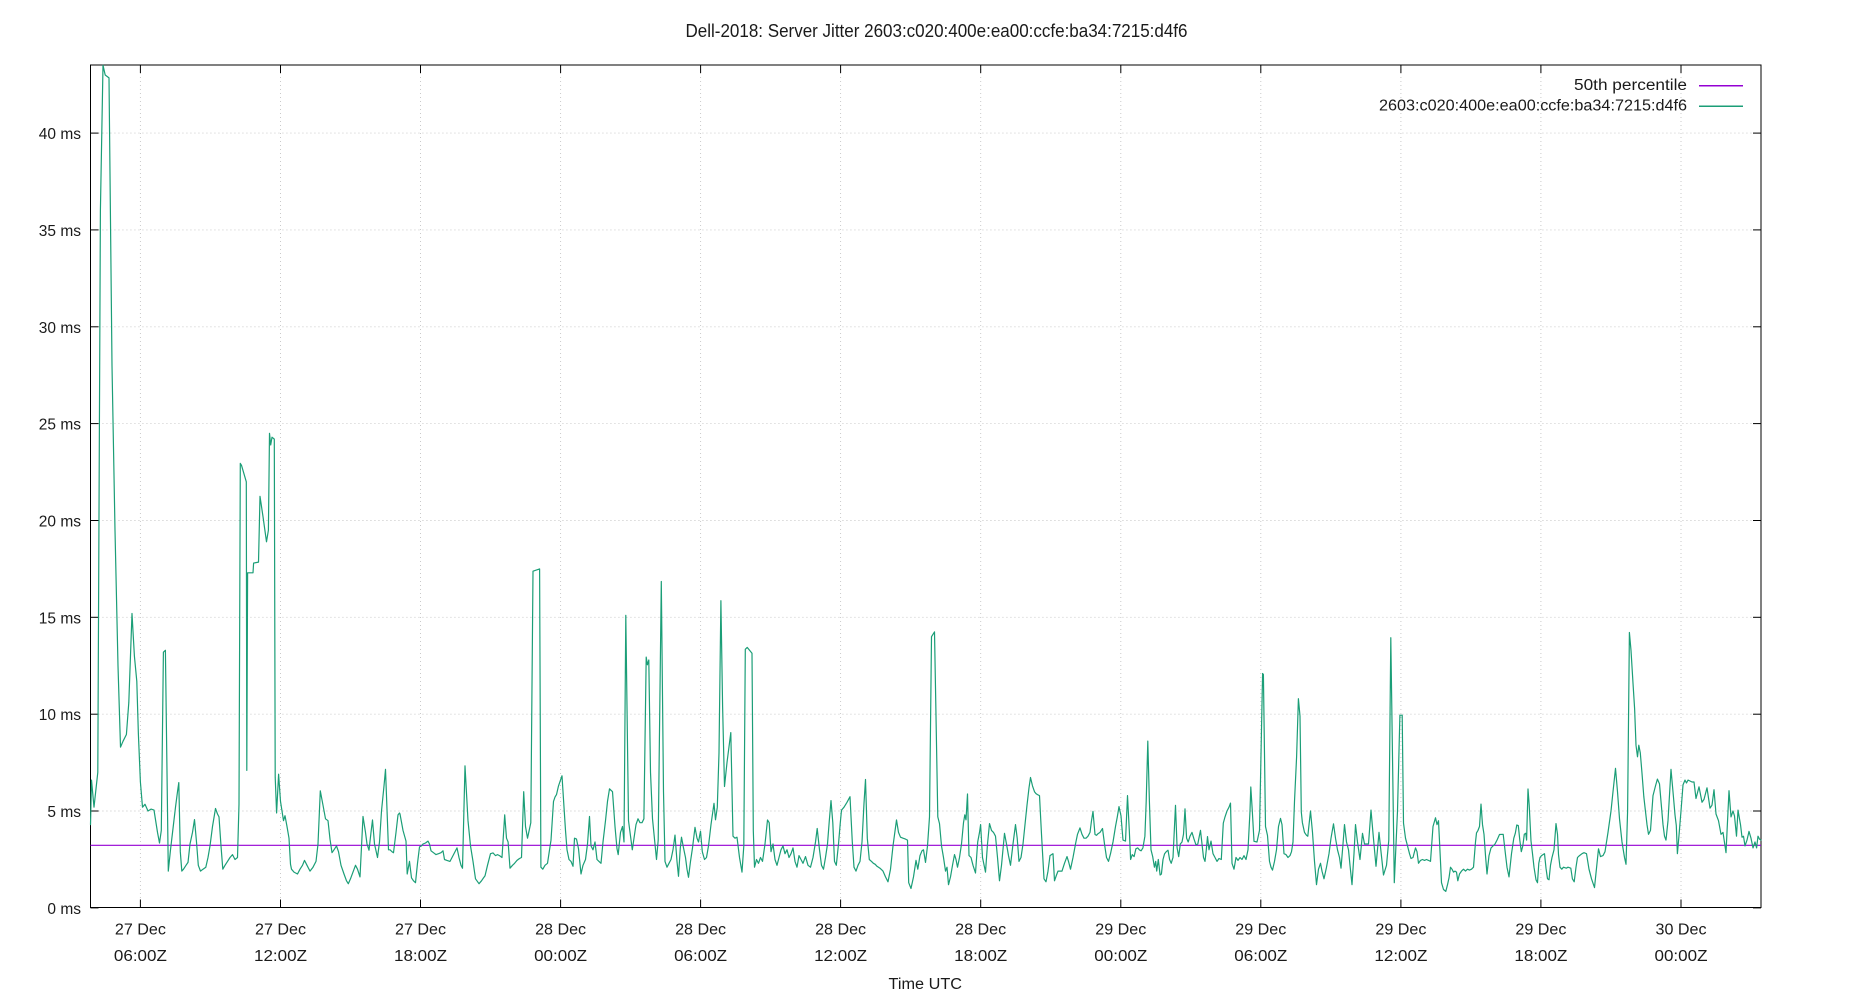 The width and height of the screenshot is (1850, 1000). Describe the element at coordinates (60, 618) in the screenshot. I see `svg-text: 15 ms` at that location.